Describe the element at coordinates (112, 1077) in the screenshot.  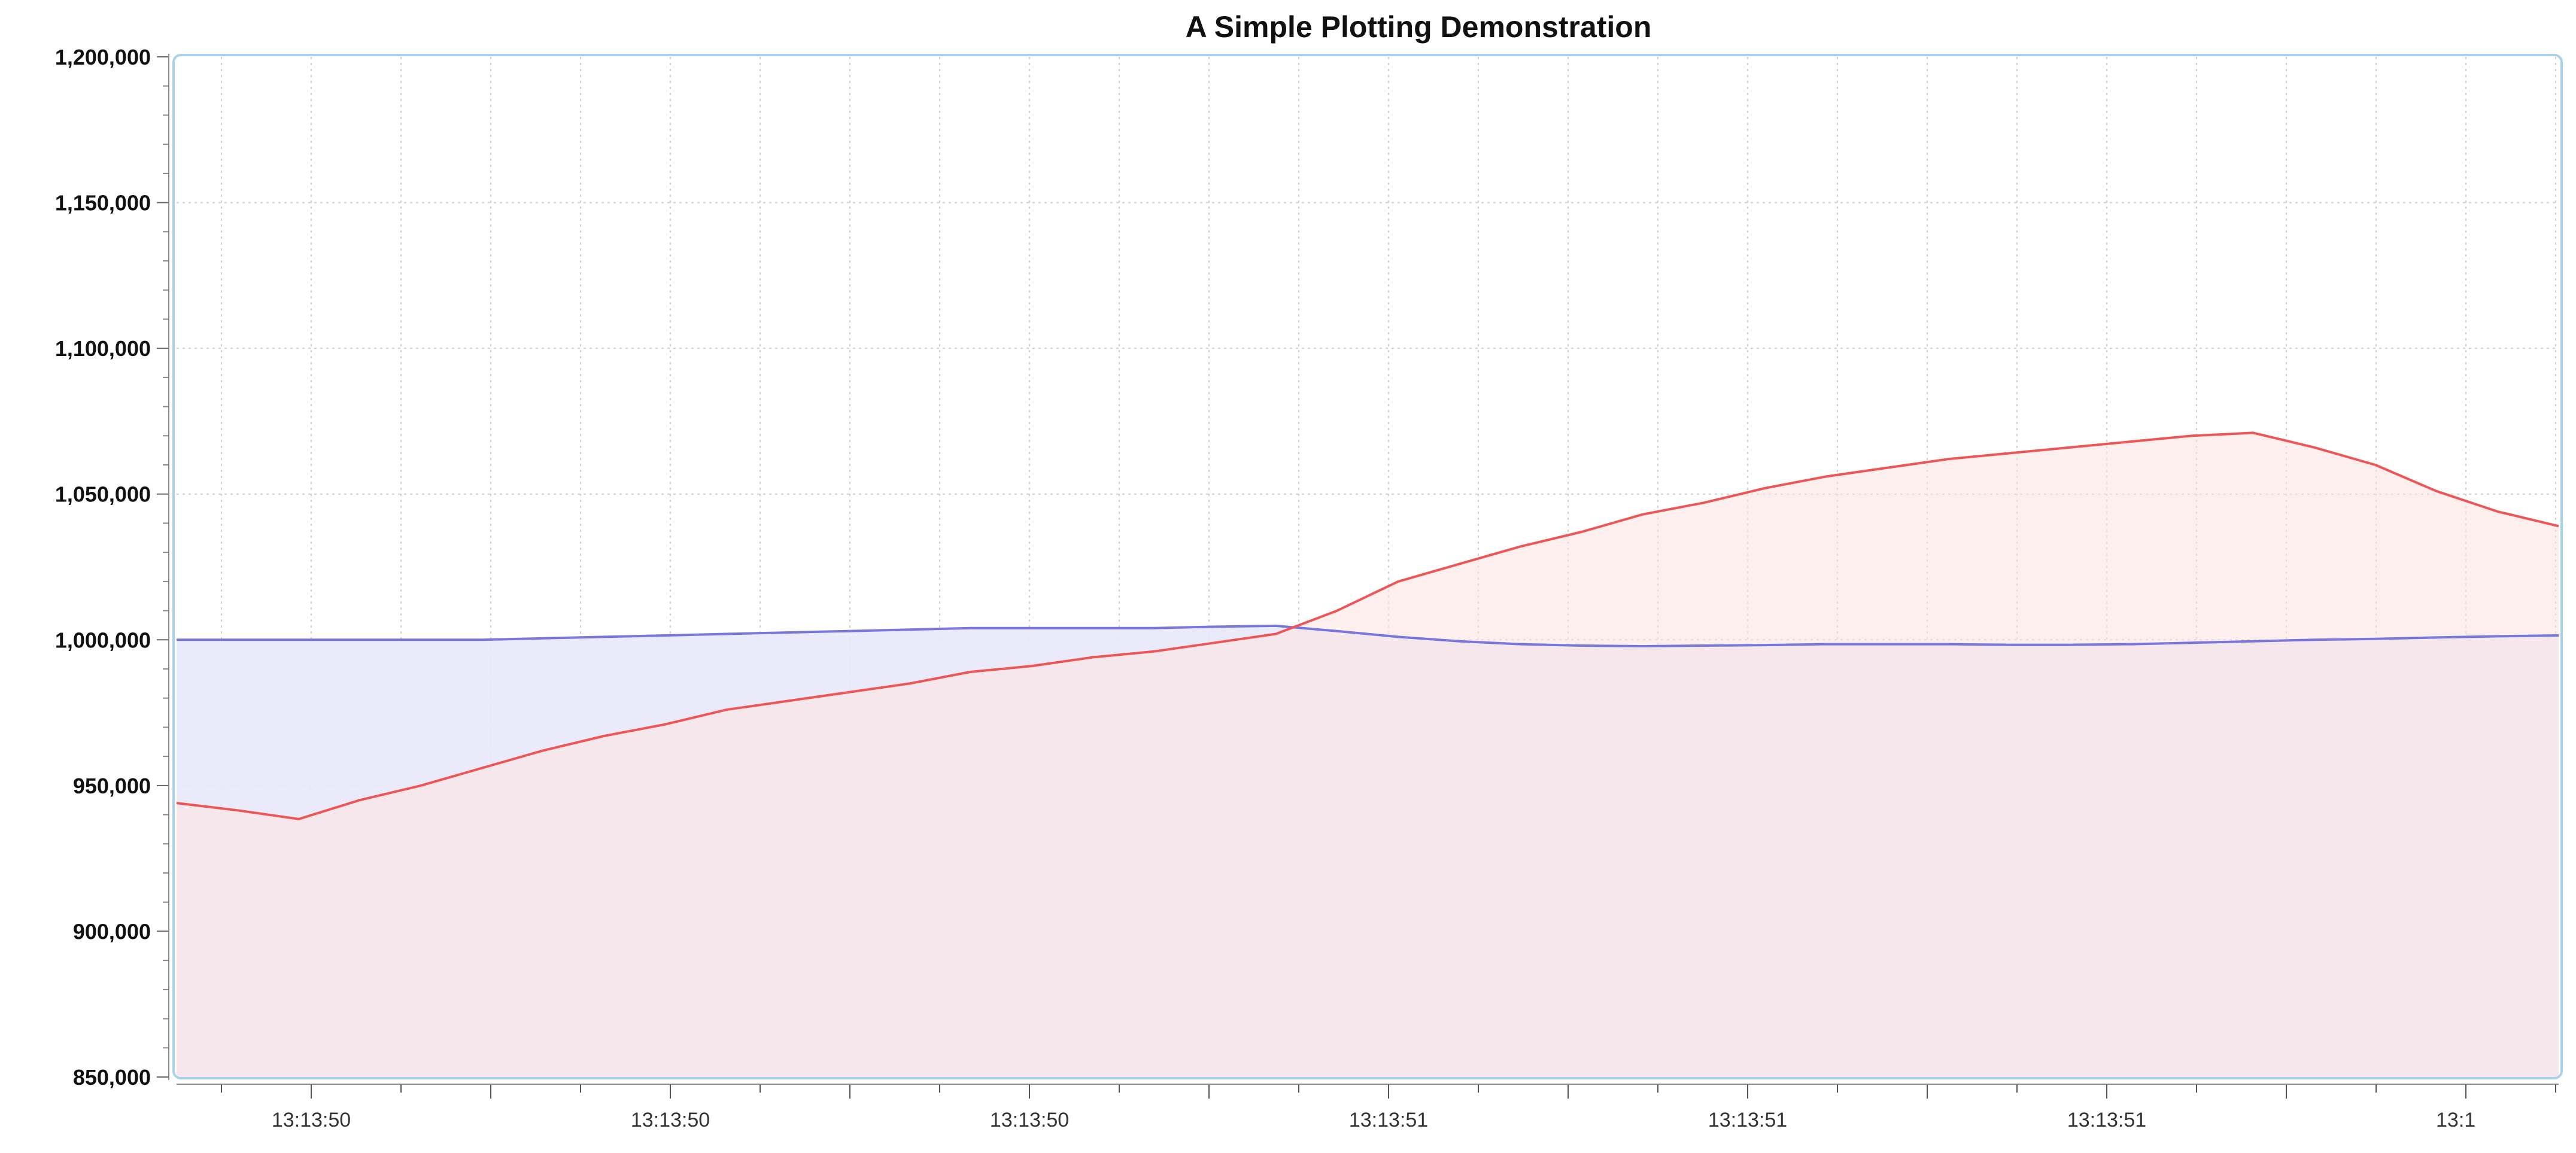
I see `y-tick-label: 850,000` at that location.